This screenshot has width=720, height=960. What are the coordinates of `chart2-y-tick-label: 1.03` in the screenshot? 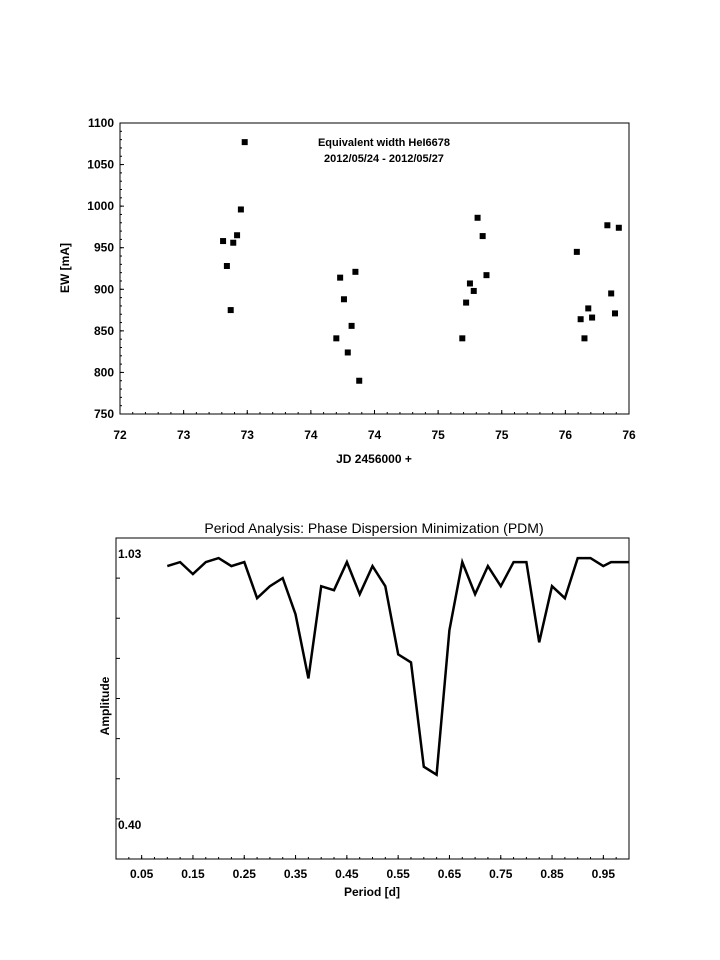 It's located at (130, 554).